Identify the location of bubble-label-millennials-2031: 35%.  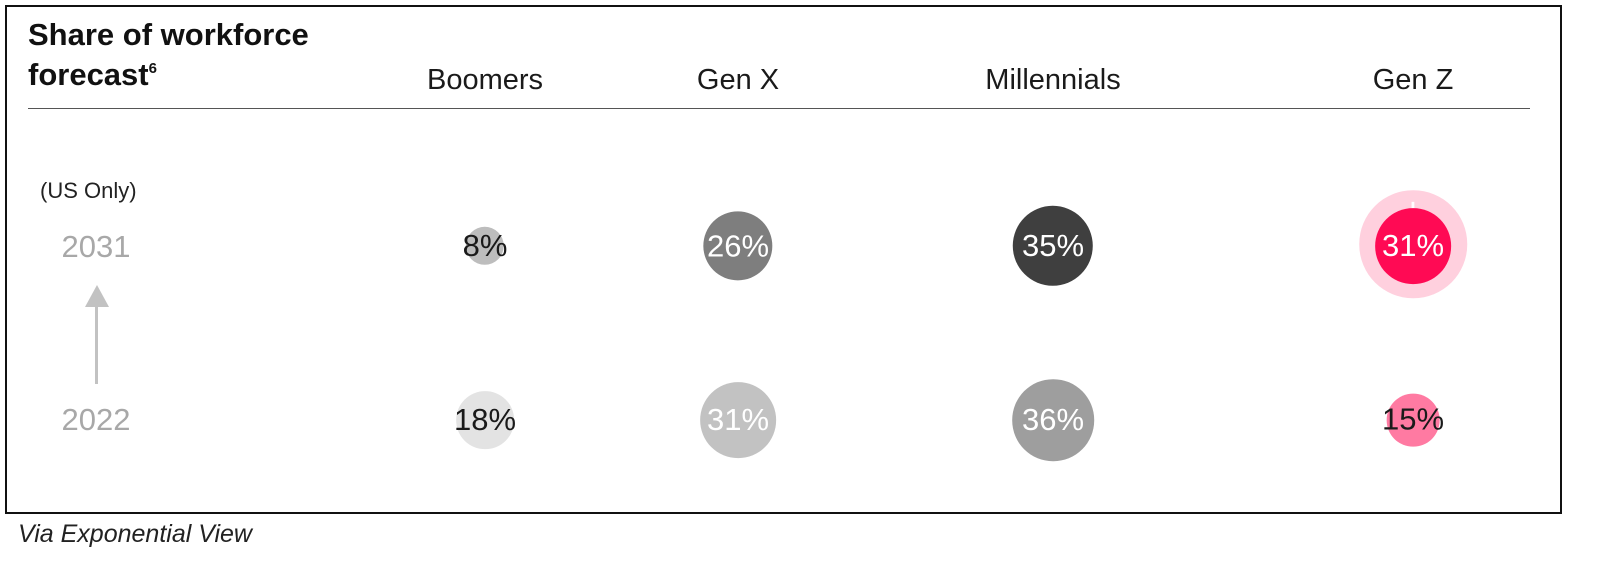
(1053, 245).